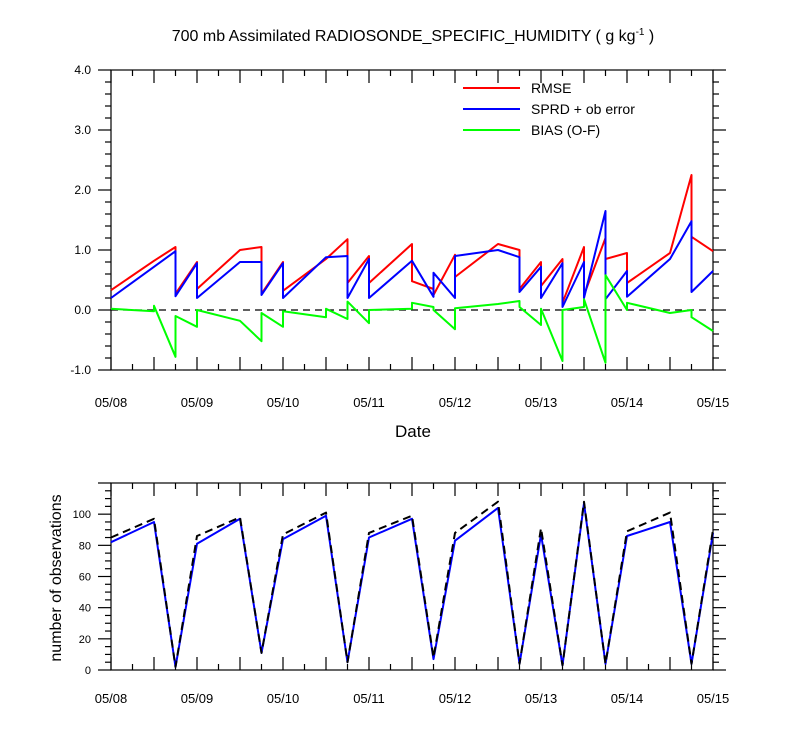 Image resolution: width=800 pixels, height=750 pixels. Describe the element at coordinates (85, 640) in the screenshot. I see `y-tick-label: 20` at that location.